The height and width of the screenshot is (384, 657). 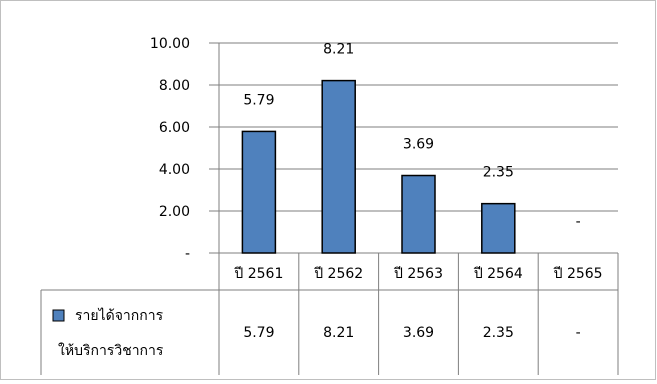 What do you see at coordinates (577, 274) in the screenshot?
I see `category-label: ปี 2565` at bounding box center [577, 274].